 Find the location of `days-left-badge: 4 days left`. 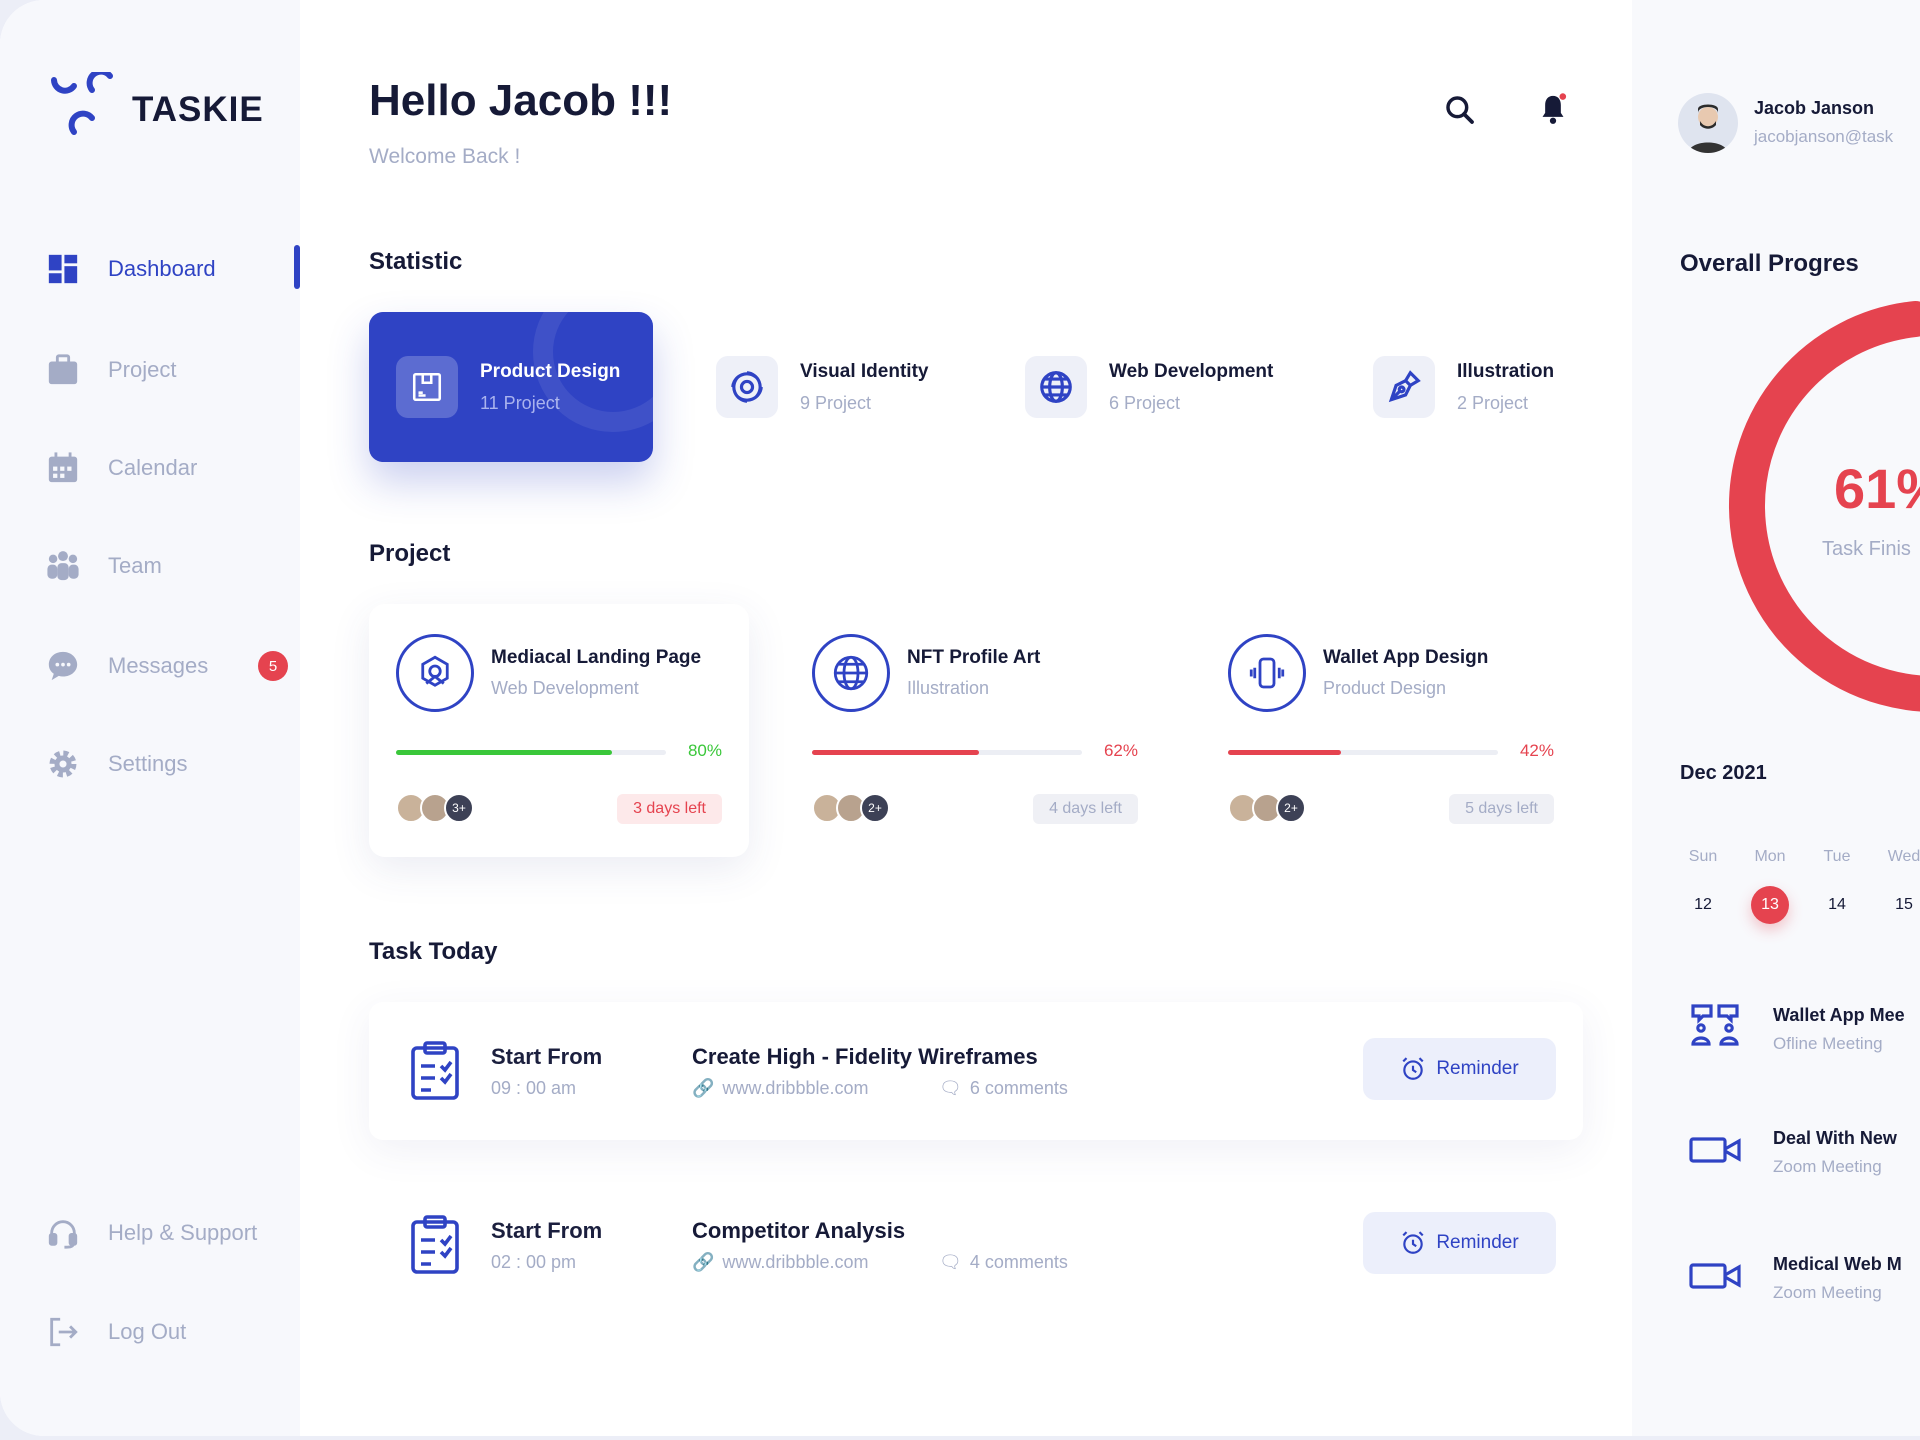

days-left-badge: 4 days left is located at coordinates (1085, 809).